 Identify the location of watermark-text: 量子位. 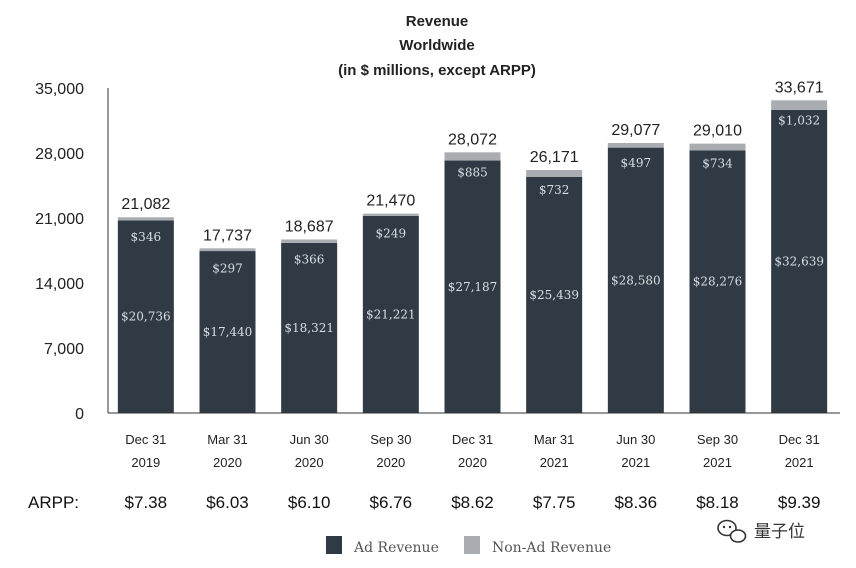
(779, 532).